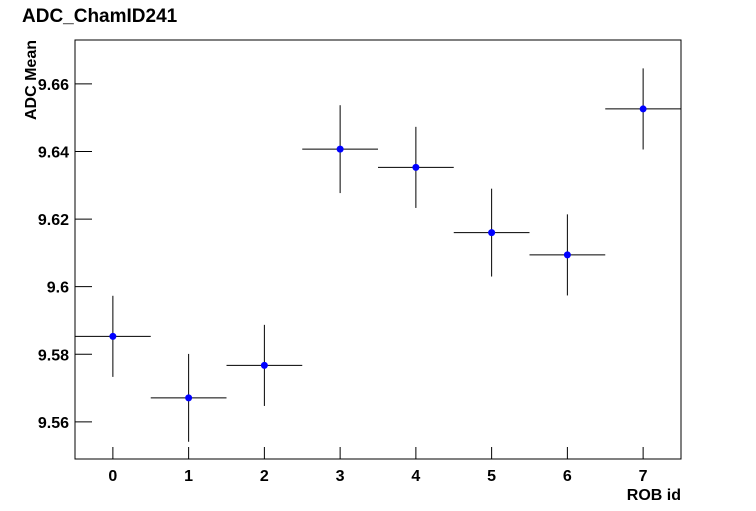 The image size is (756, 511). What do you see at coordinates (415, 476) in the screenshot?
I see `x-tick-label: 4` at bounding box center [415, 476].